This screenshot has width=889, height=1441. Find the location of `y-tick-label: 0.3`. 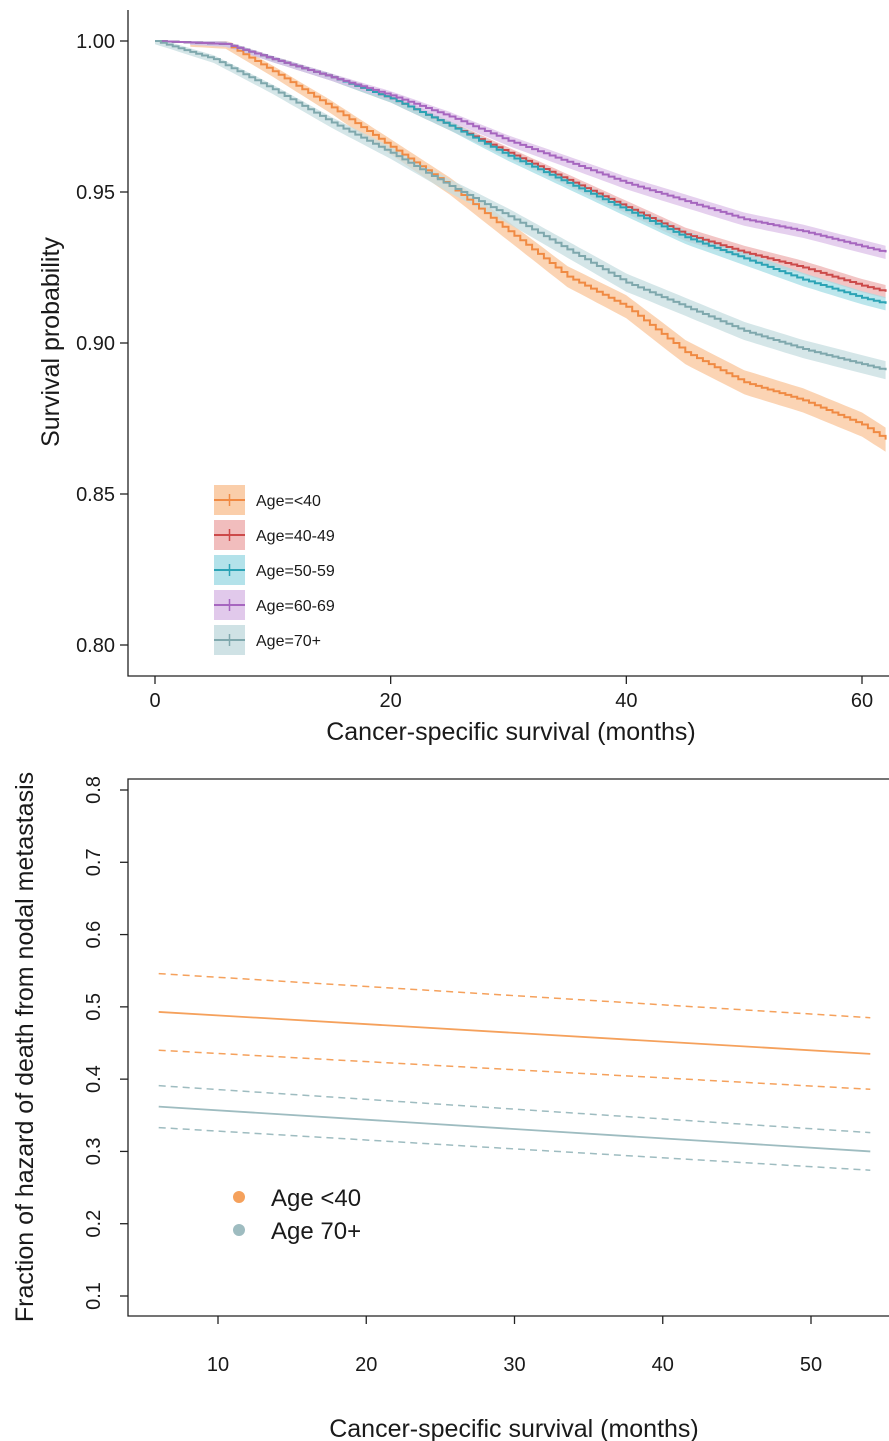

y-tick-label: 0.3 is located at coordinates (94, 1151).